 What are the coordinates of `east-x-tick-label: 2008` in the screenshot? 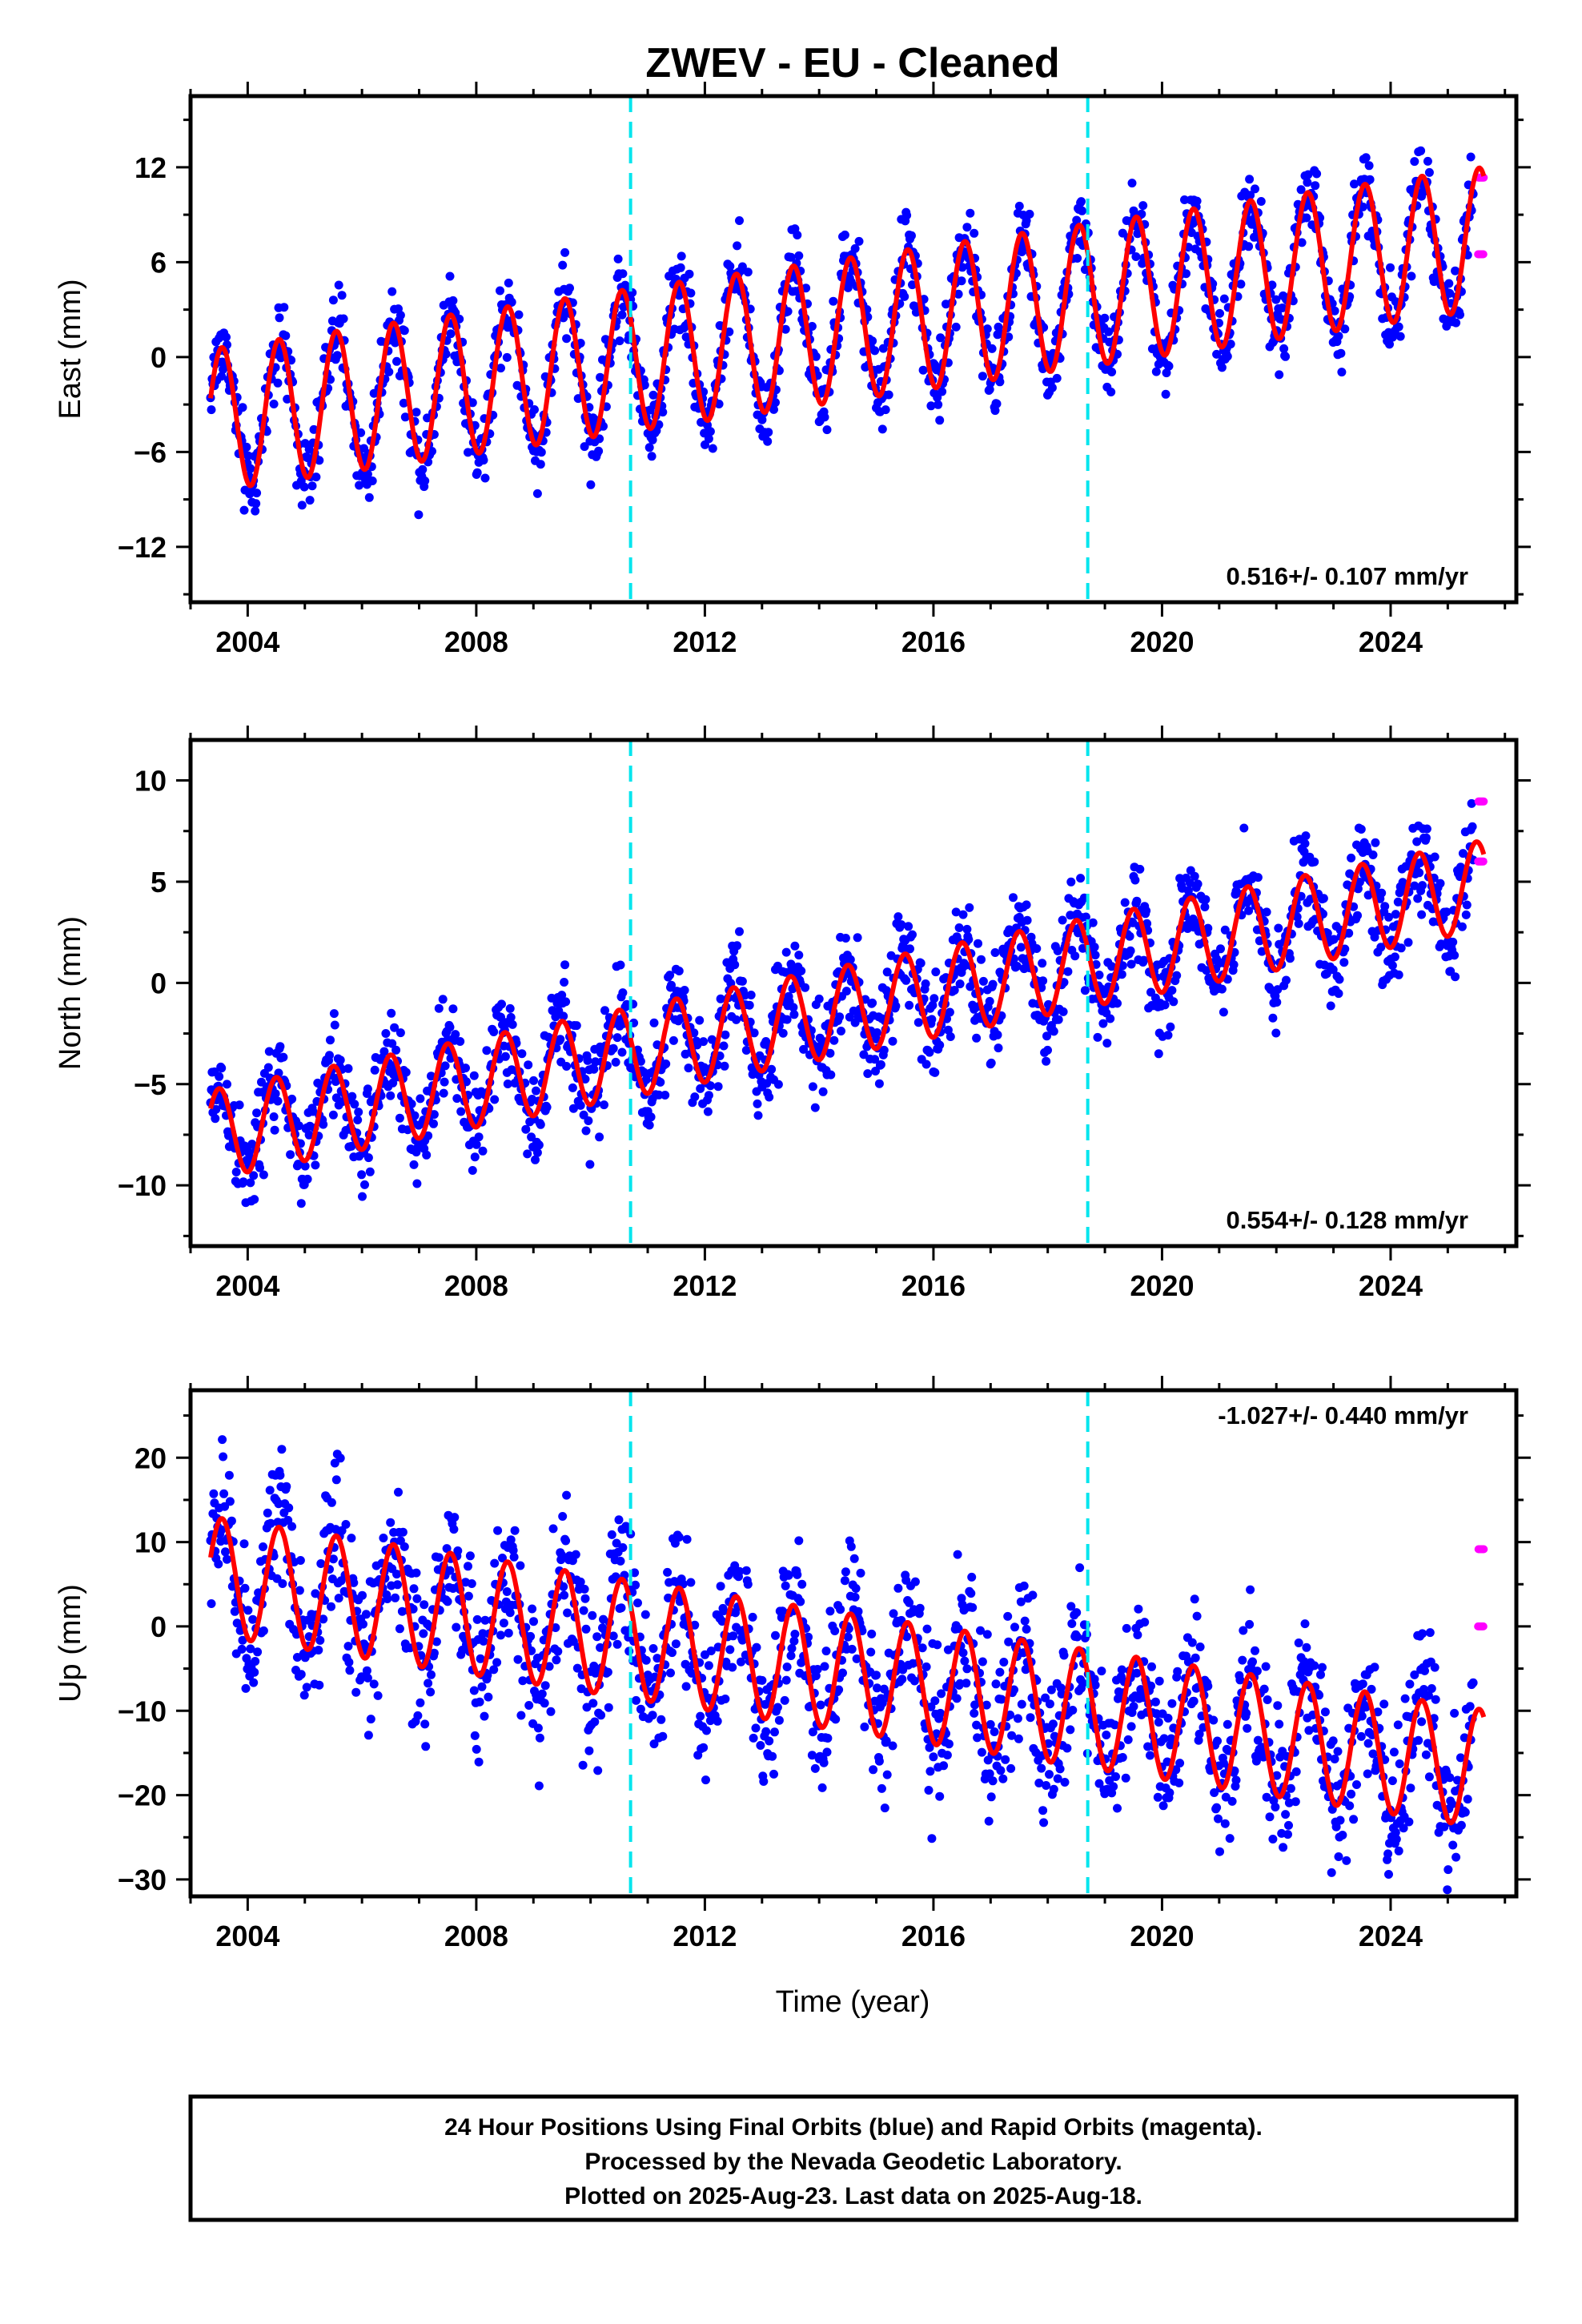 It's located at (476, 641).